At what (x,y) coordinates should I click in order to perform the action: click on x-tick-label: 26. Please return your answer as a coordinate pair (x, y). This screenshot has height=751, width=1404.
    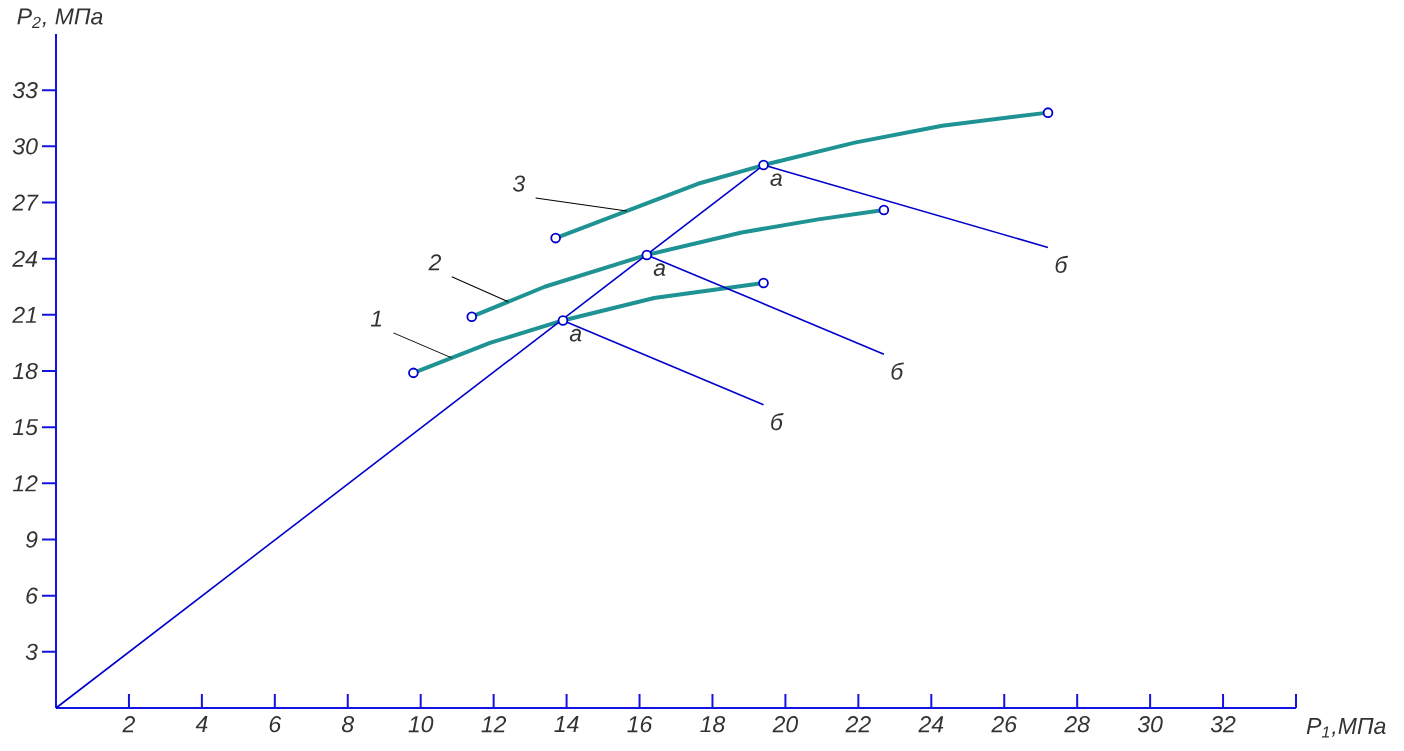
    Looking at the image, I should click on (1004, 724).